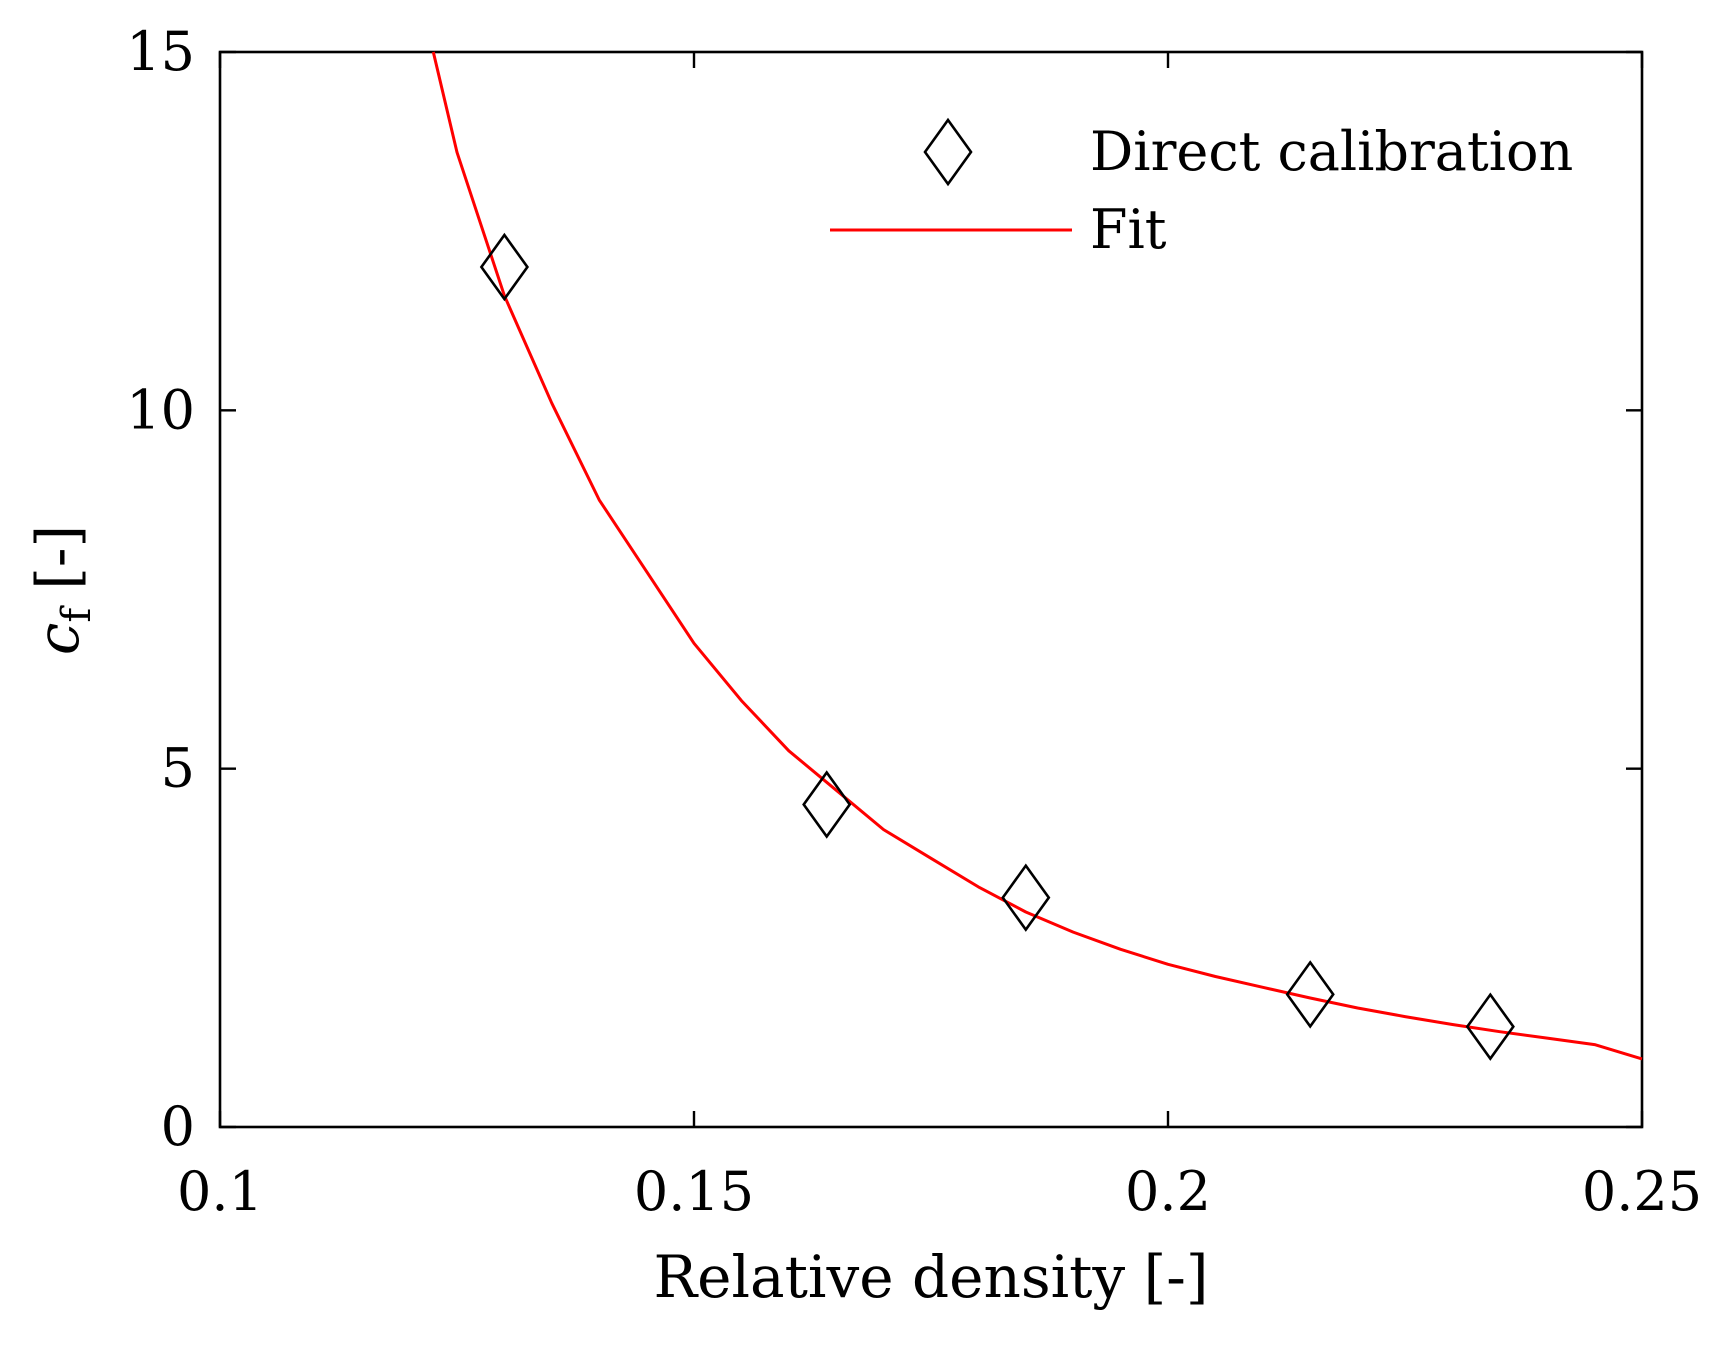 This screenshot has width=1717, height=1346. I want to click on y-axis-label-subscript: f, so click(77, 614).